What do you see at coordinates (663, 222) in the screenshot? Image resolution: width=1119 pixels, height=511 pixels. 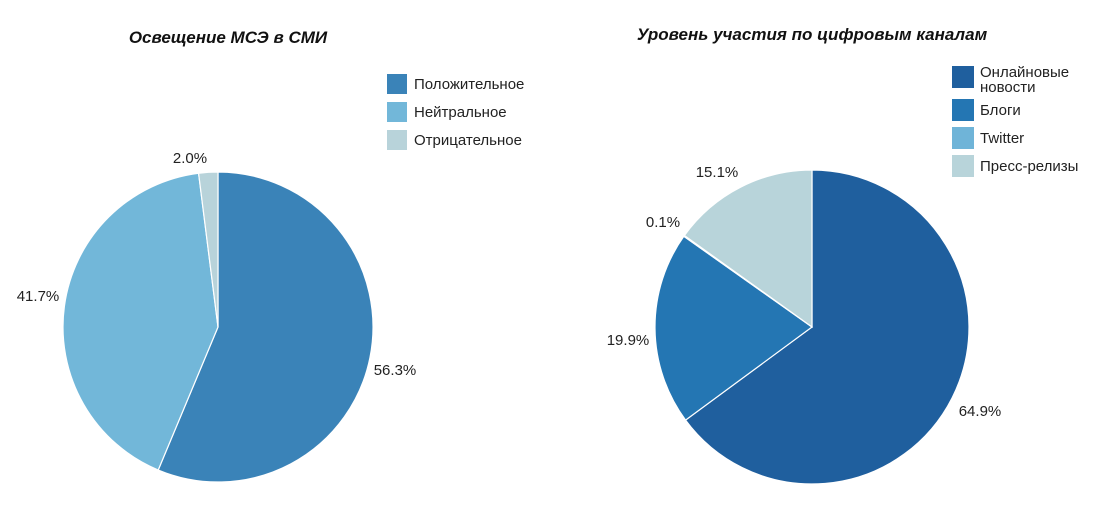 I see `slice-value-label: 0.1%` at bounding box center [663, 222].